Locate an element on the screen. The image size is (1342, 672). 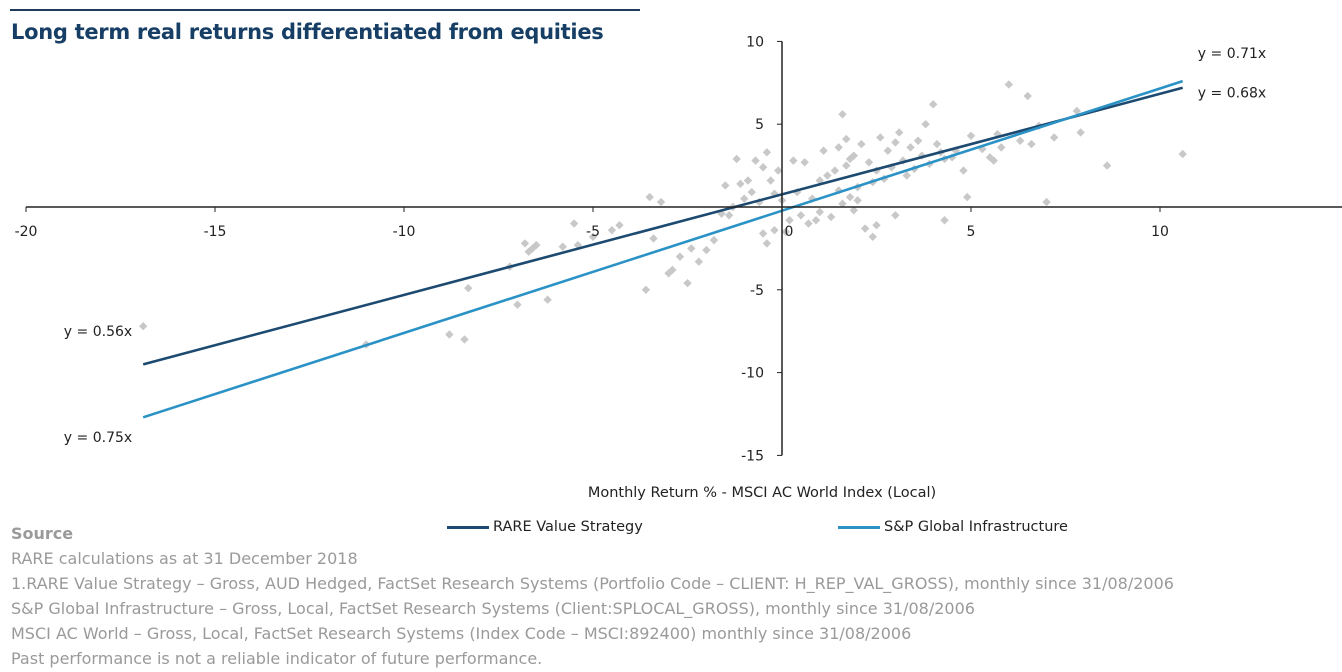
trendline-equation-label: y = 0.71x is located at coordinates (1232, 54).